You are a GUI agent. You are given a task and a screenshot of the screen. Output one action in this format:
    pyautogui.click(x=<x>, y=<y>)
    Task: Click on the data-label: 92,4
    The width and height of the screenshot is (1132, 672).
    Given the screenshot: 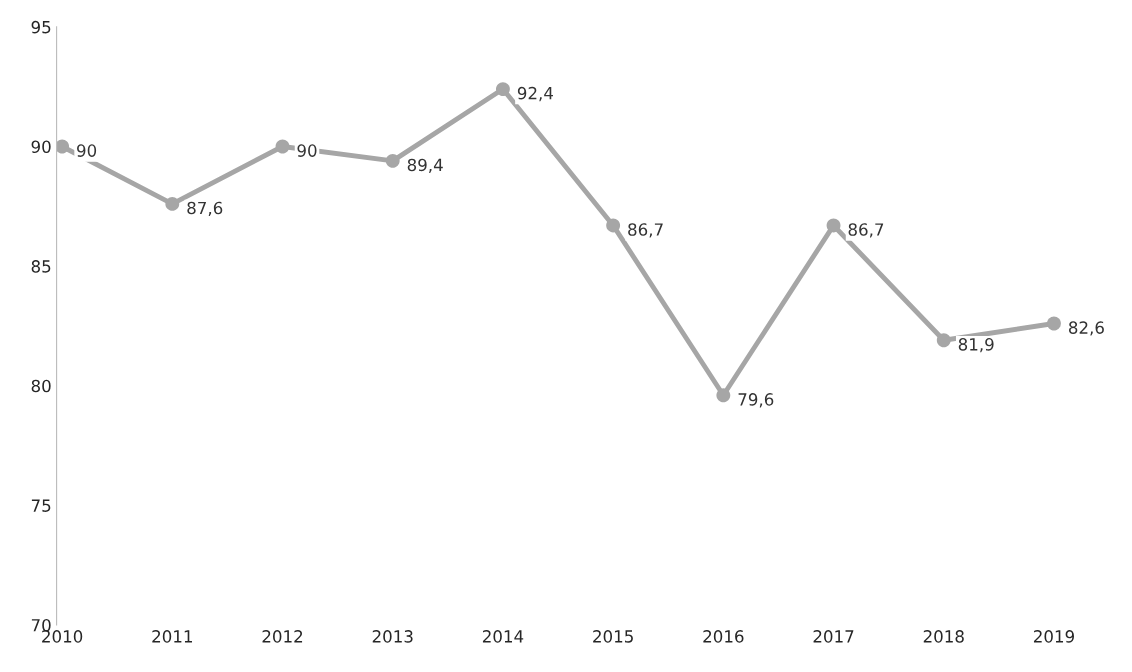 What is the action you would take?
    pyautogui.click(x=535, y=94)
    